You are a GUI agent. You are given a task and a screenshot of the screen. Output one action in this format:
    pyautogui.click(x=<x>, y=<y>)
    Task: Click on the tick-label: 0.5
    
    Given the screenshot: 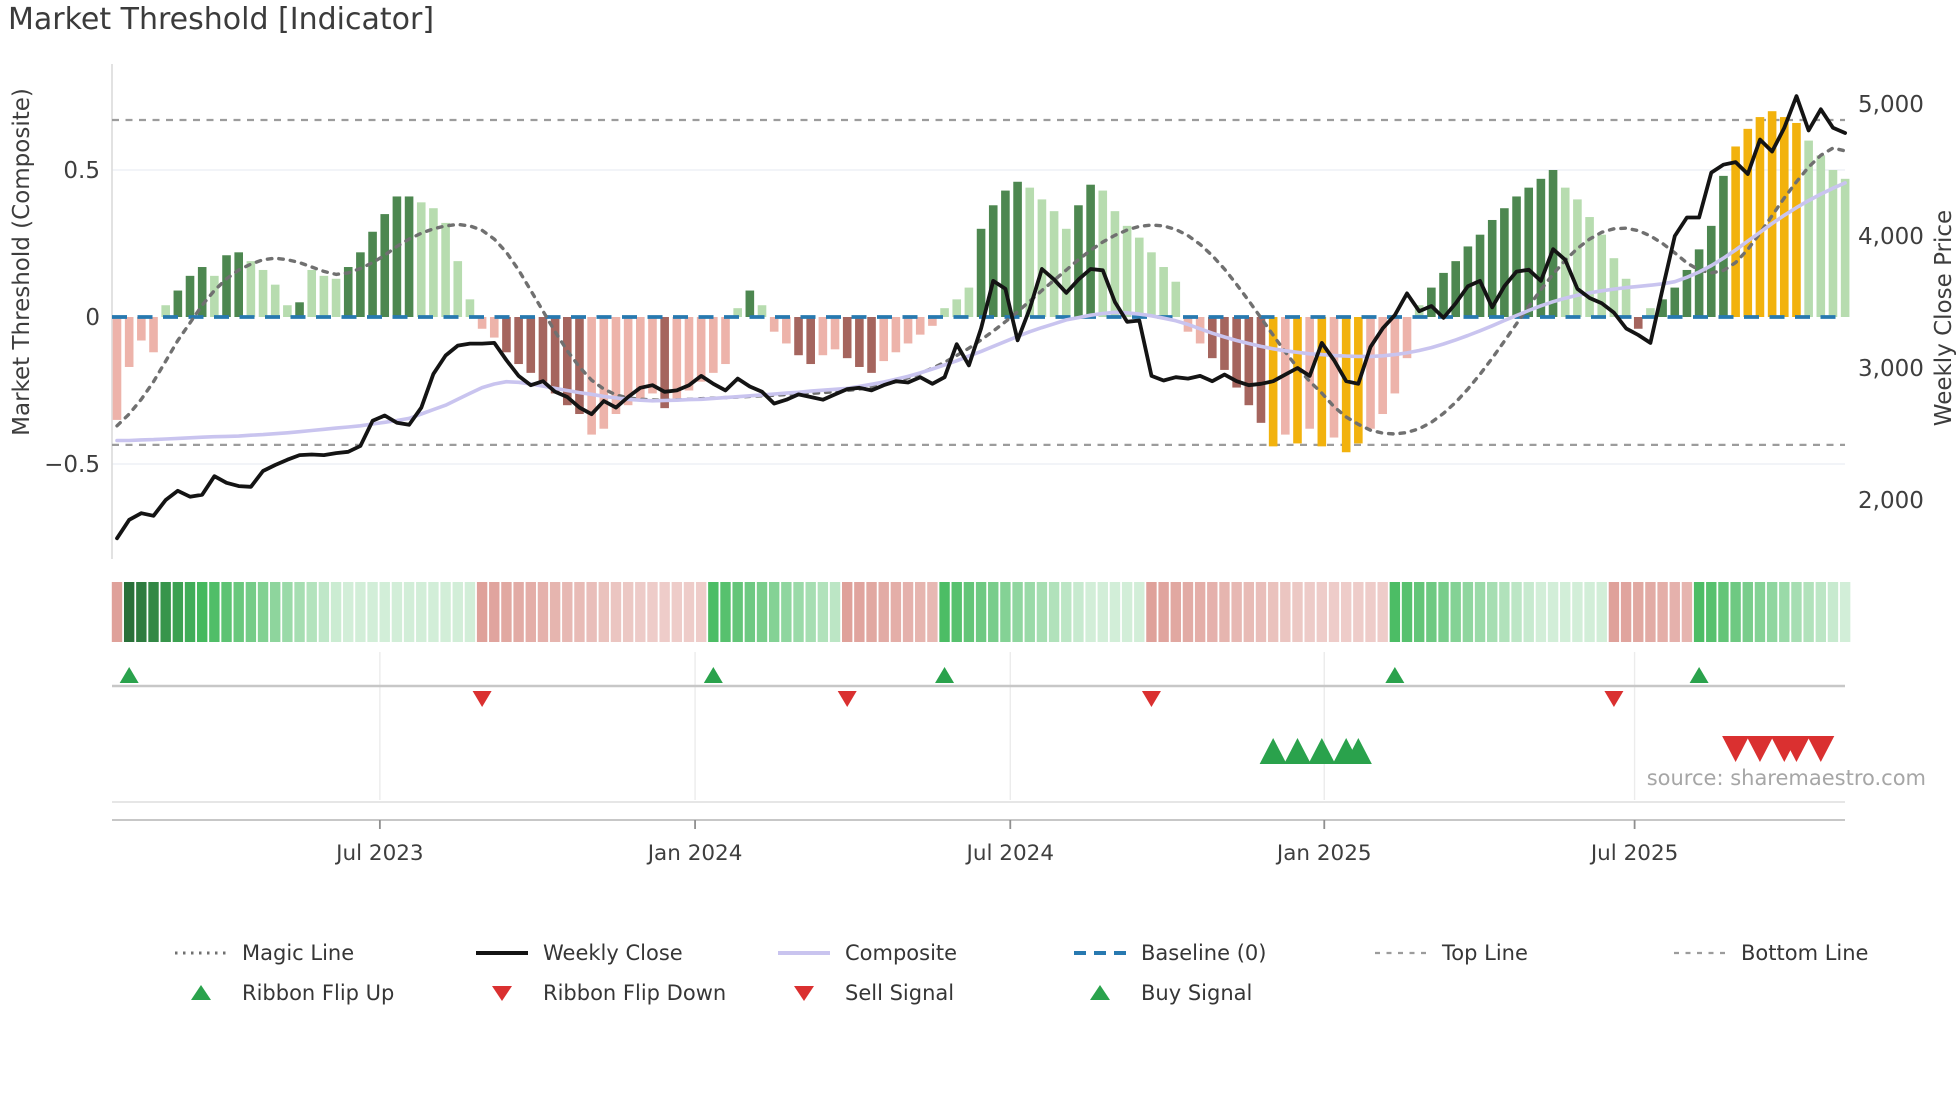 What is the action you would take?
    pyautogui.click(x=81, y=171)
    